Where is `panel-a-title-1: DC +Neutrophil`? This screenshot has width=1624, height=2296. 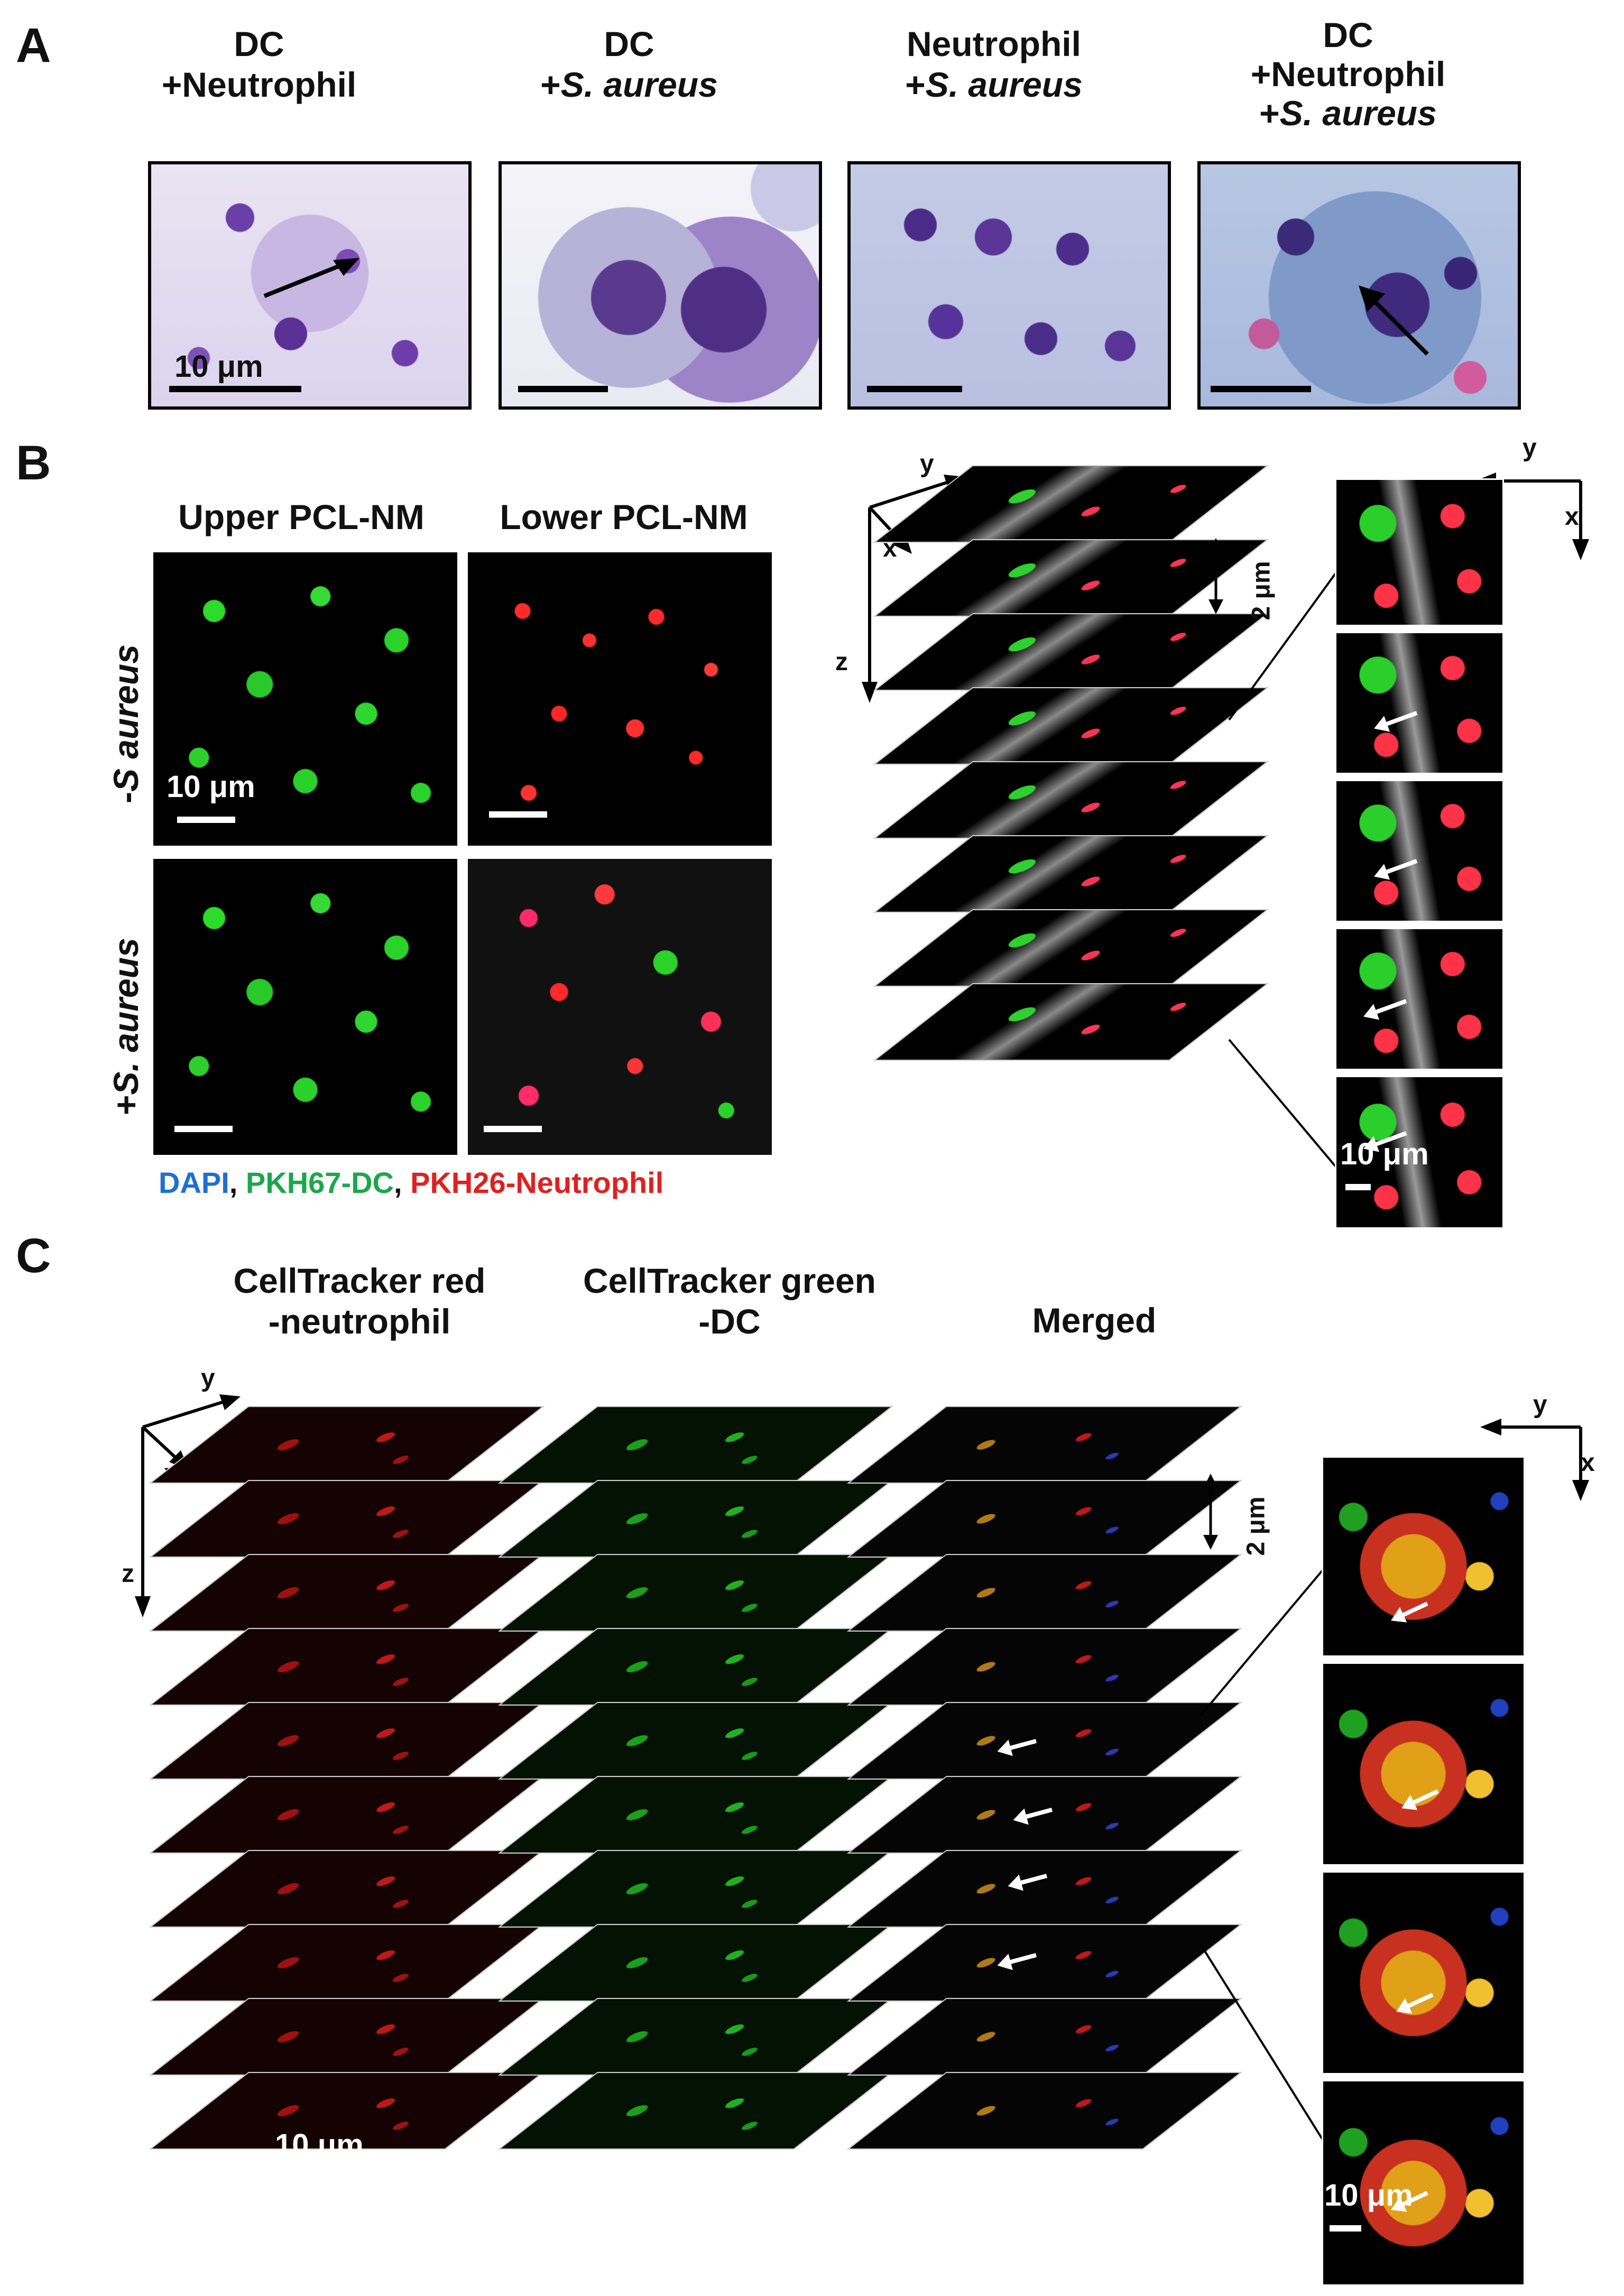
panel-a-title-1: DC +Neutrophil is located at coordinates (259, 64).